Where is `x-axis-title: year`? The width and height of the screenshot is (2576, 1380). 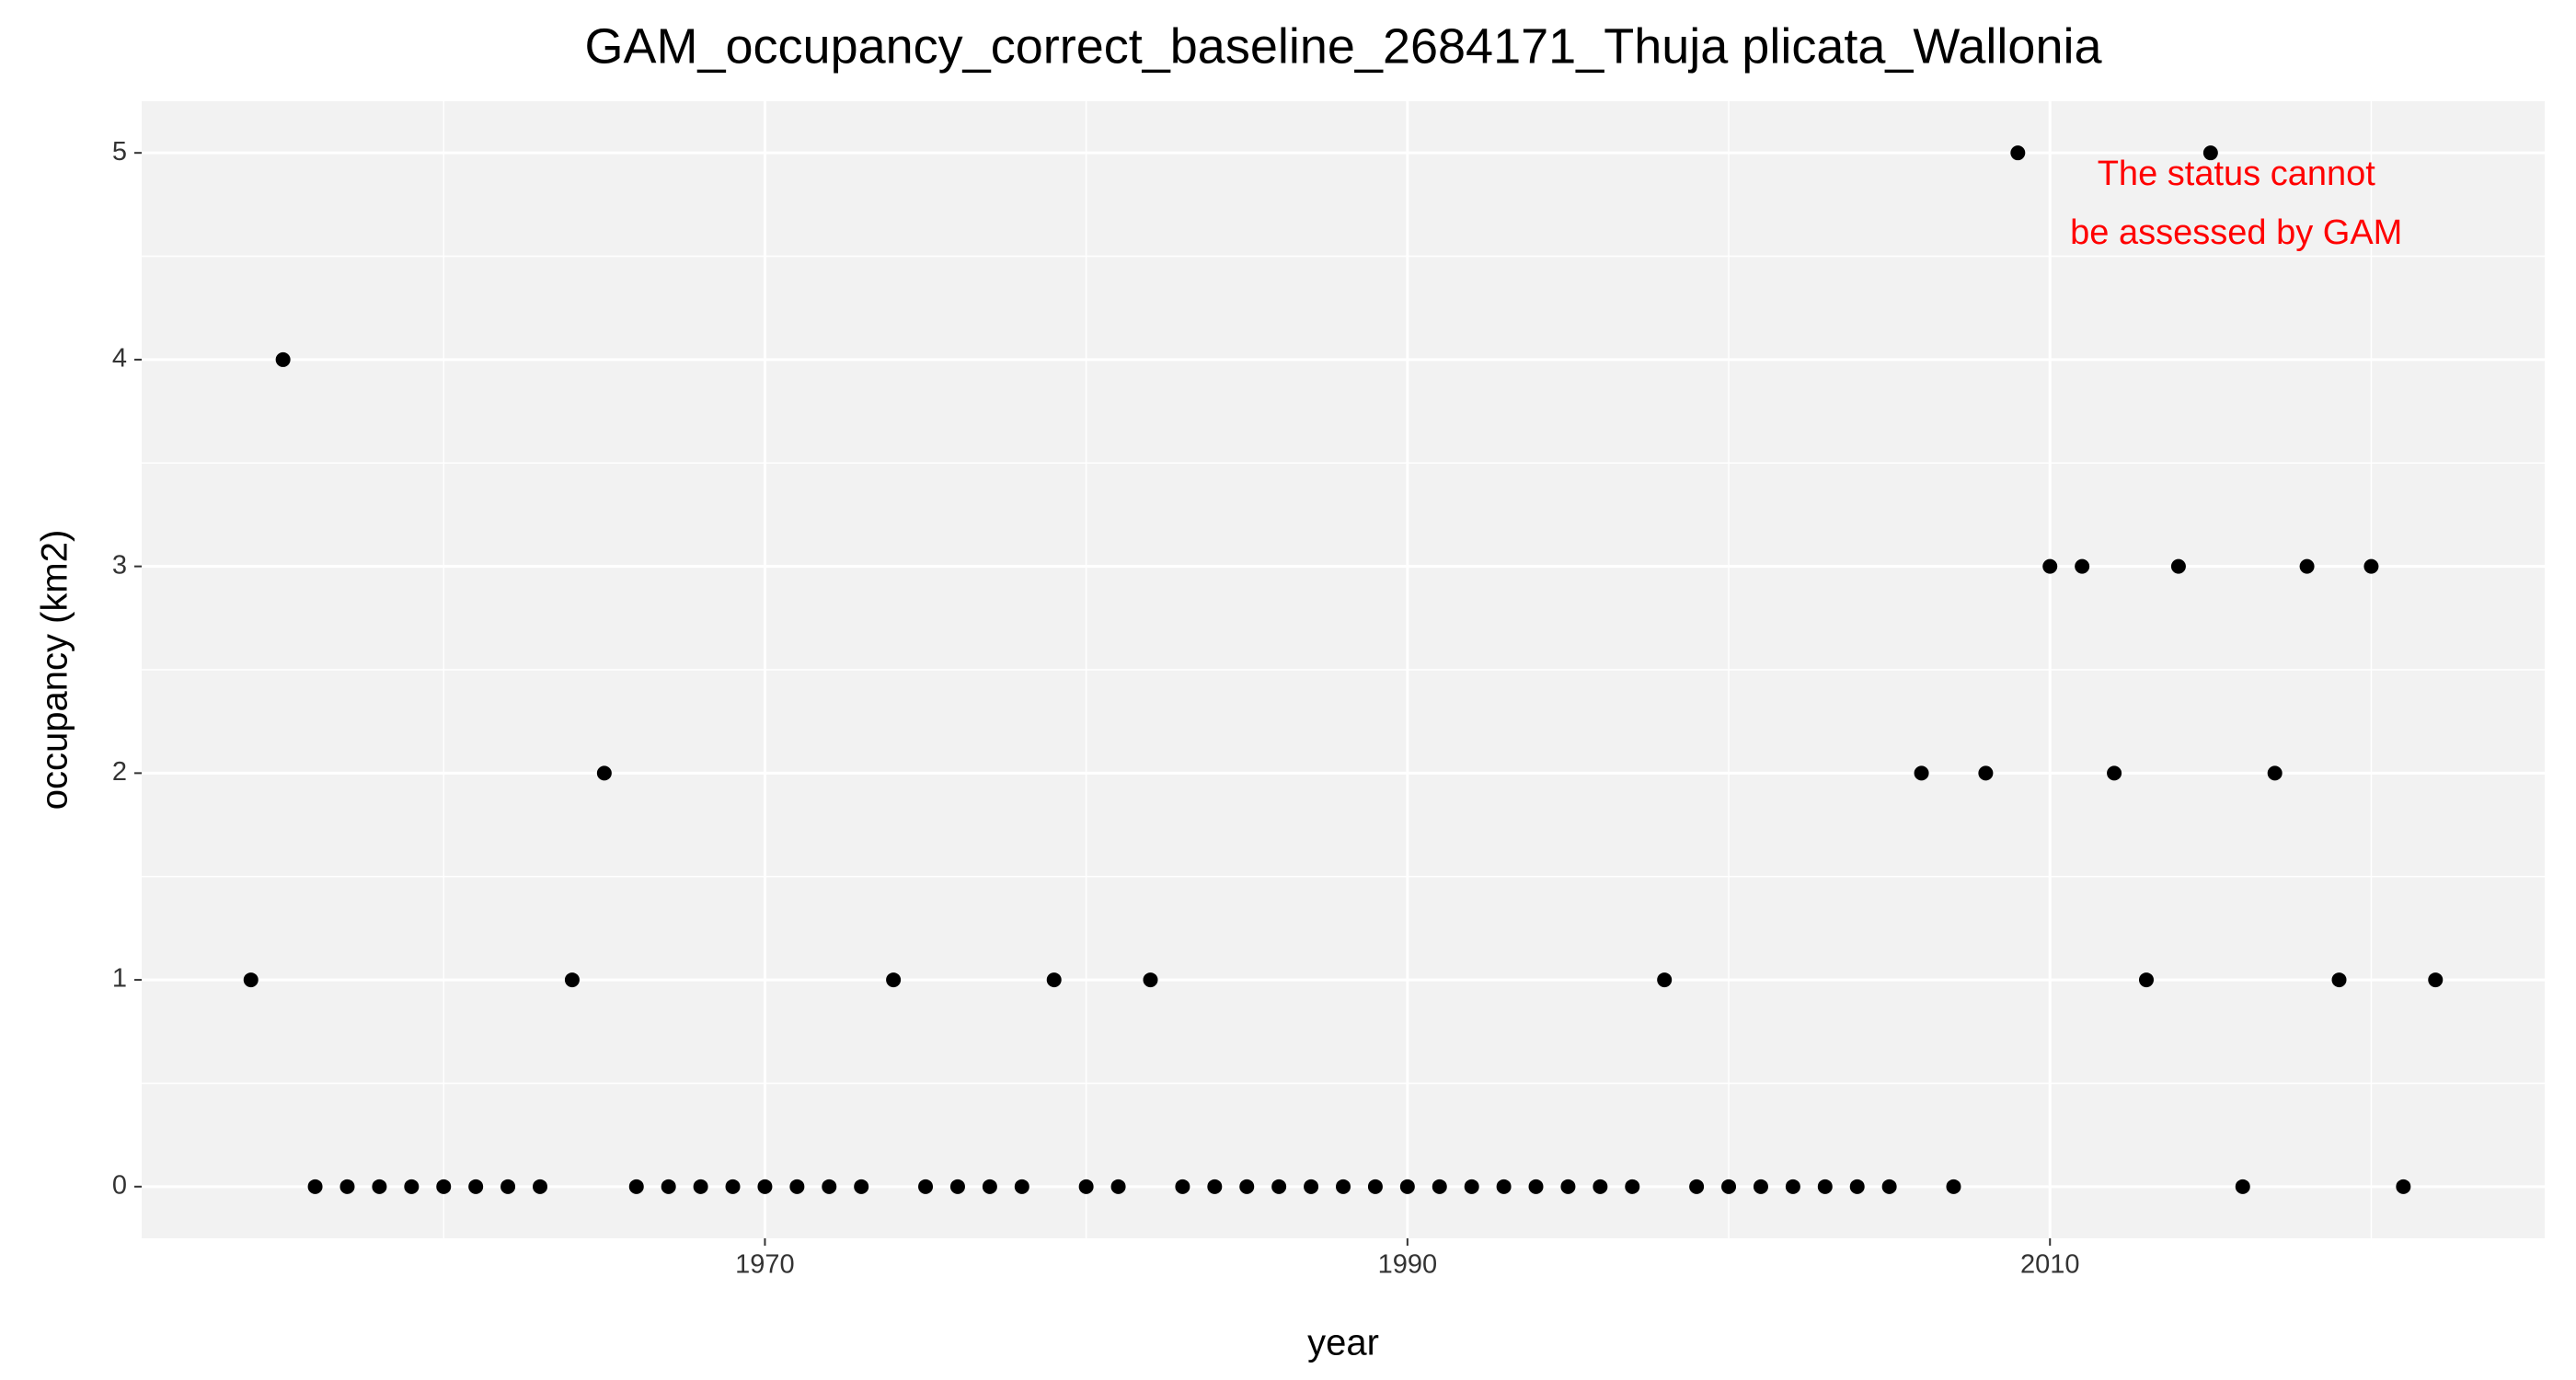 x-axis-title: year is located at coordinates (1343, 1343).